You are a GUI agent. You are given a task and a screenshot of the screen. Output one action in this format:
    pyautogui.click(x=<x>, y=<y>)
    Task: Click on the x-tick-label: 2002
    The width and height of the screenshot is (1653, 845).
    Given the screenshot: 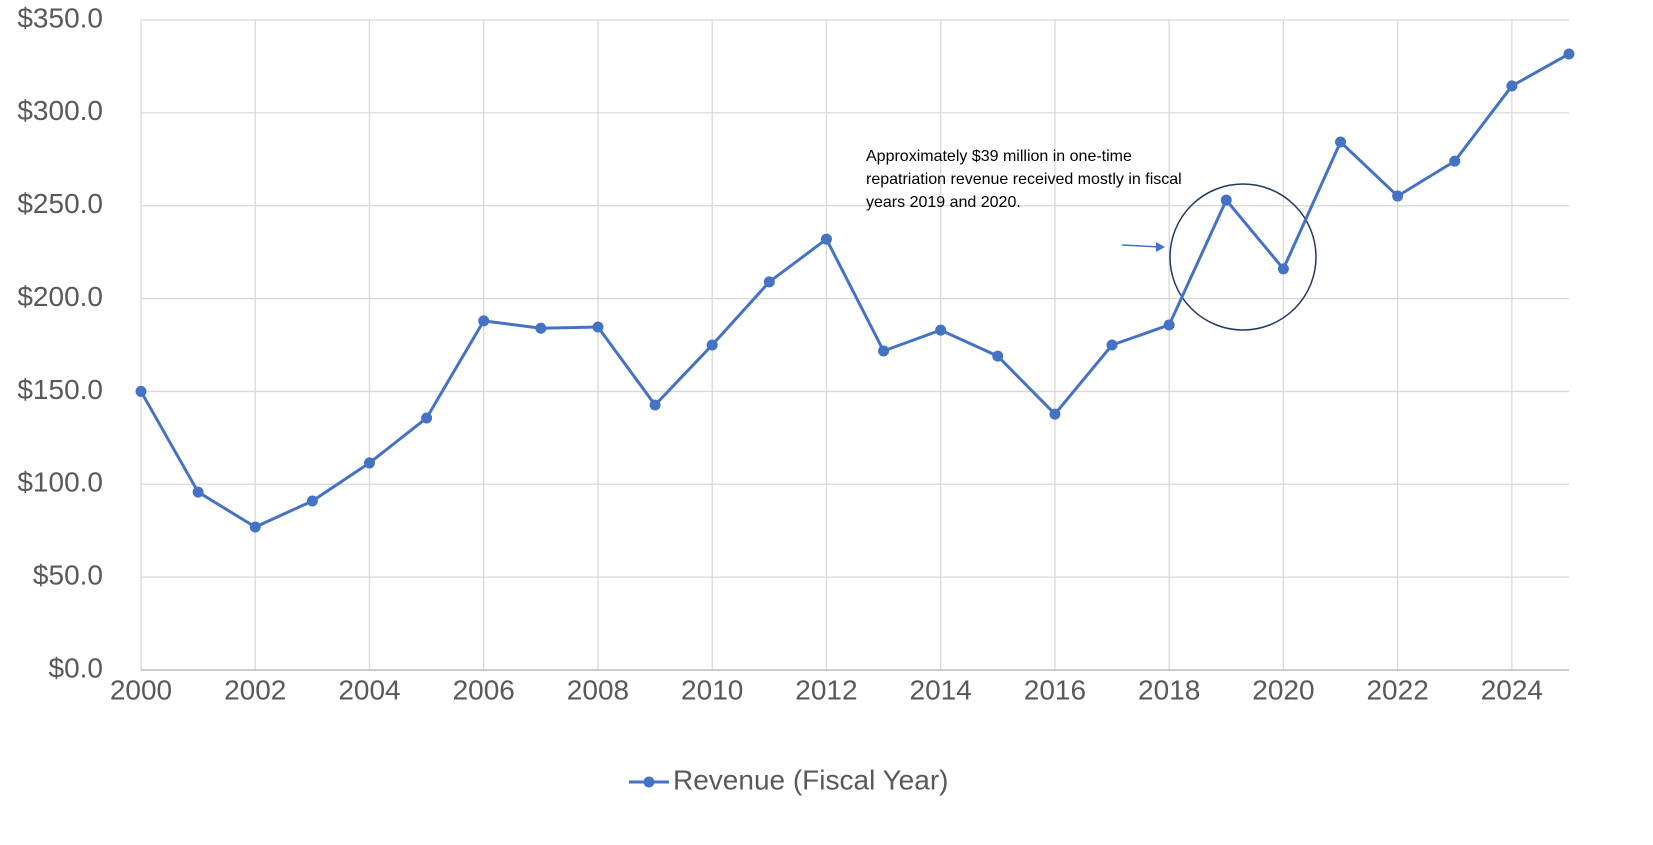 What is the action you would take?
    pyautogui.click(x=255, y=689)
    